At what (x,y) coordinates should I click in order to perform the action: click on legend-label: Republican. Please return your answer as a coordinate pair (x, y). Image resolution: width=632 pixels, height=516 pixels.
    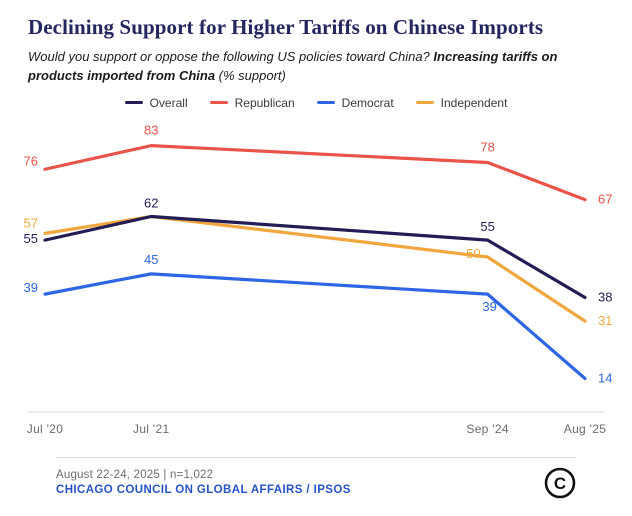
    Looking at the image, I should click on (264, 102).